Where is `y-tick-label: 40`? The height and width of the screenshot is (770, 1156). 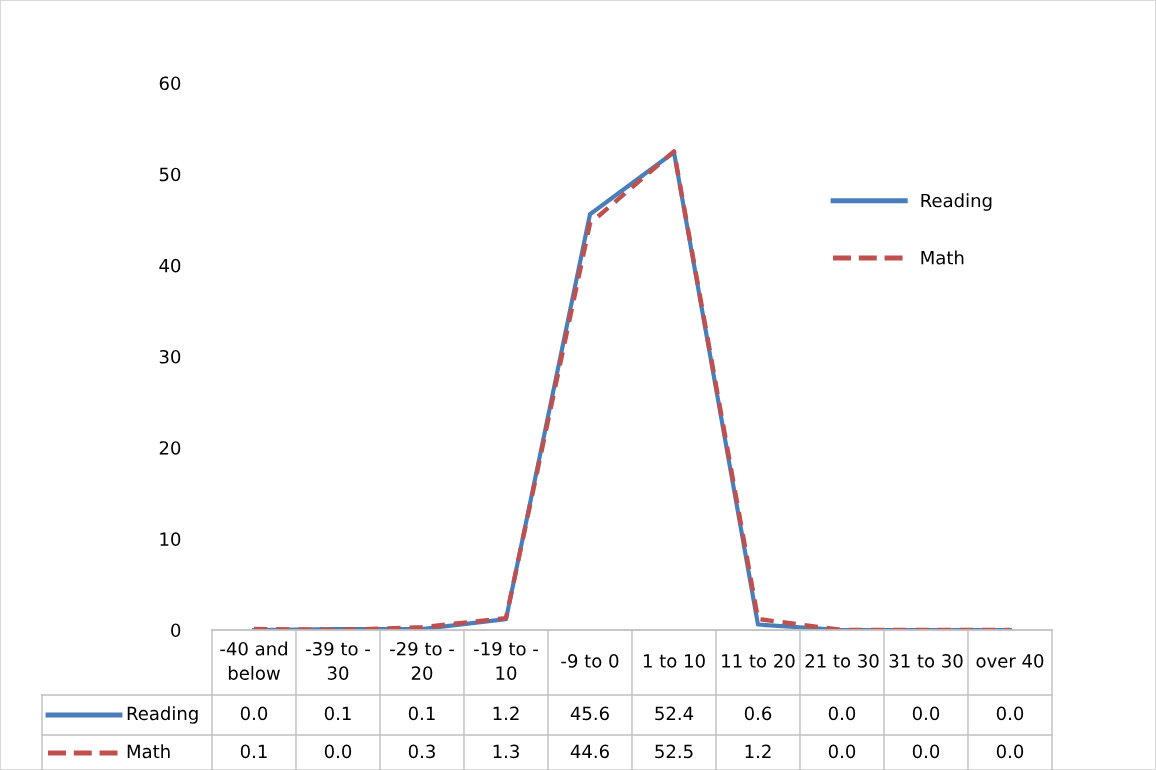
y-tick-label: 40 is located at coordinates (170, 265).